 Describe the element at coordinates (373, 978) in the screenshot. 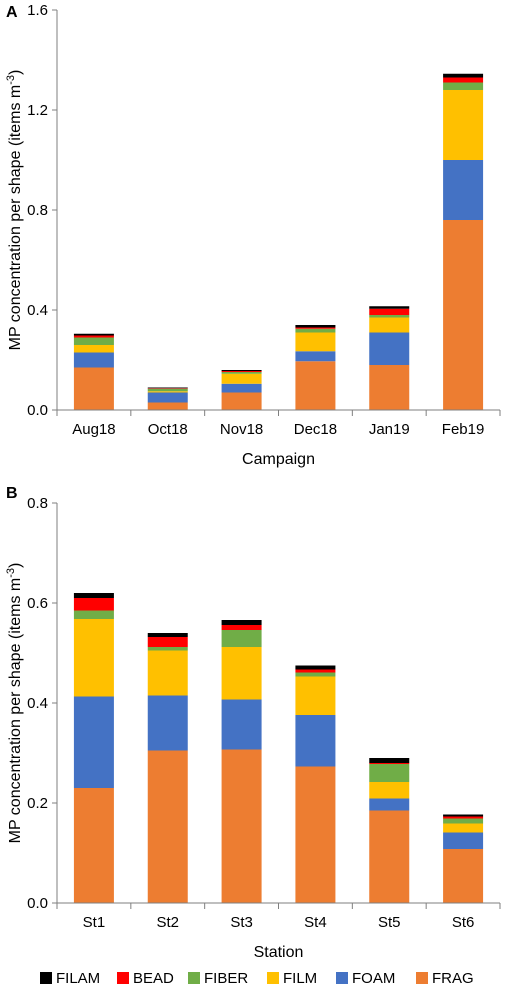

I see `legend-label-foam: FOAM` at that location.